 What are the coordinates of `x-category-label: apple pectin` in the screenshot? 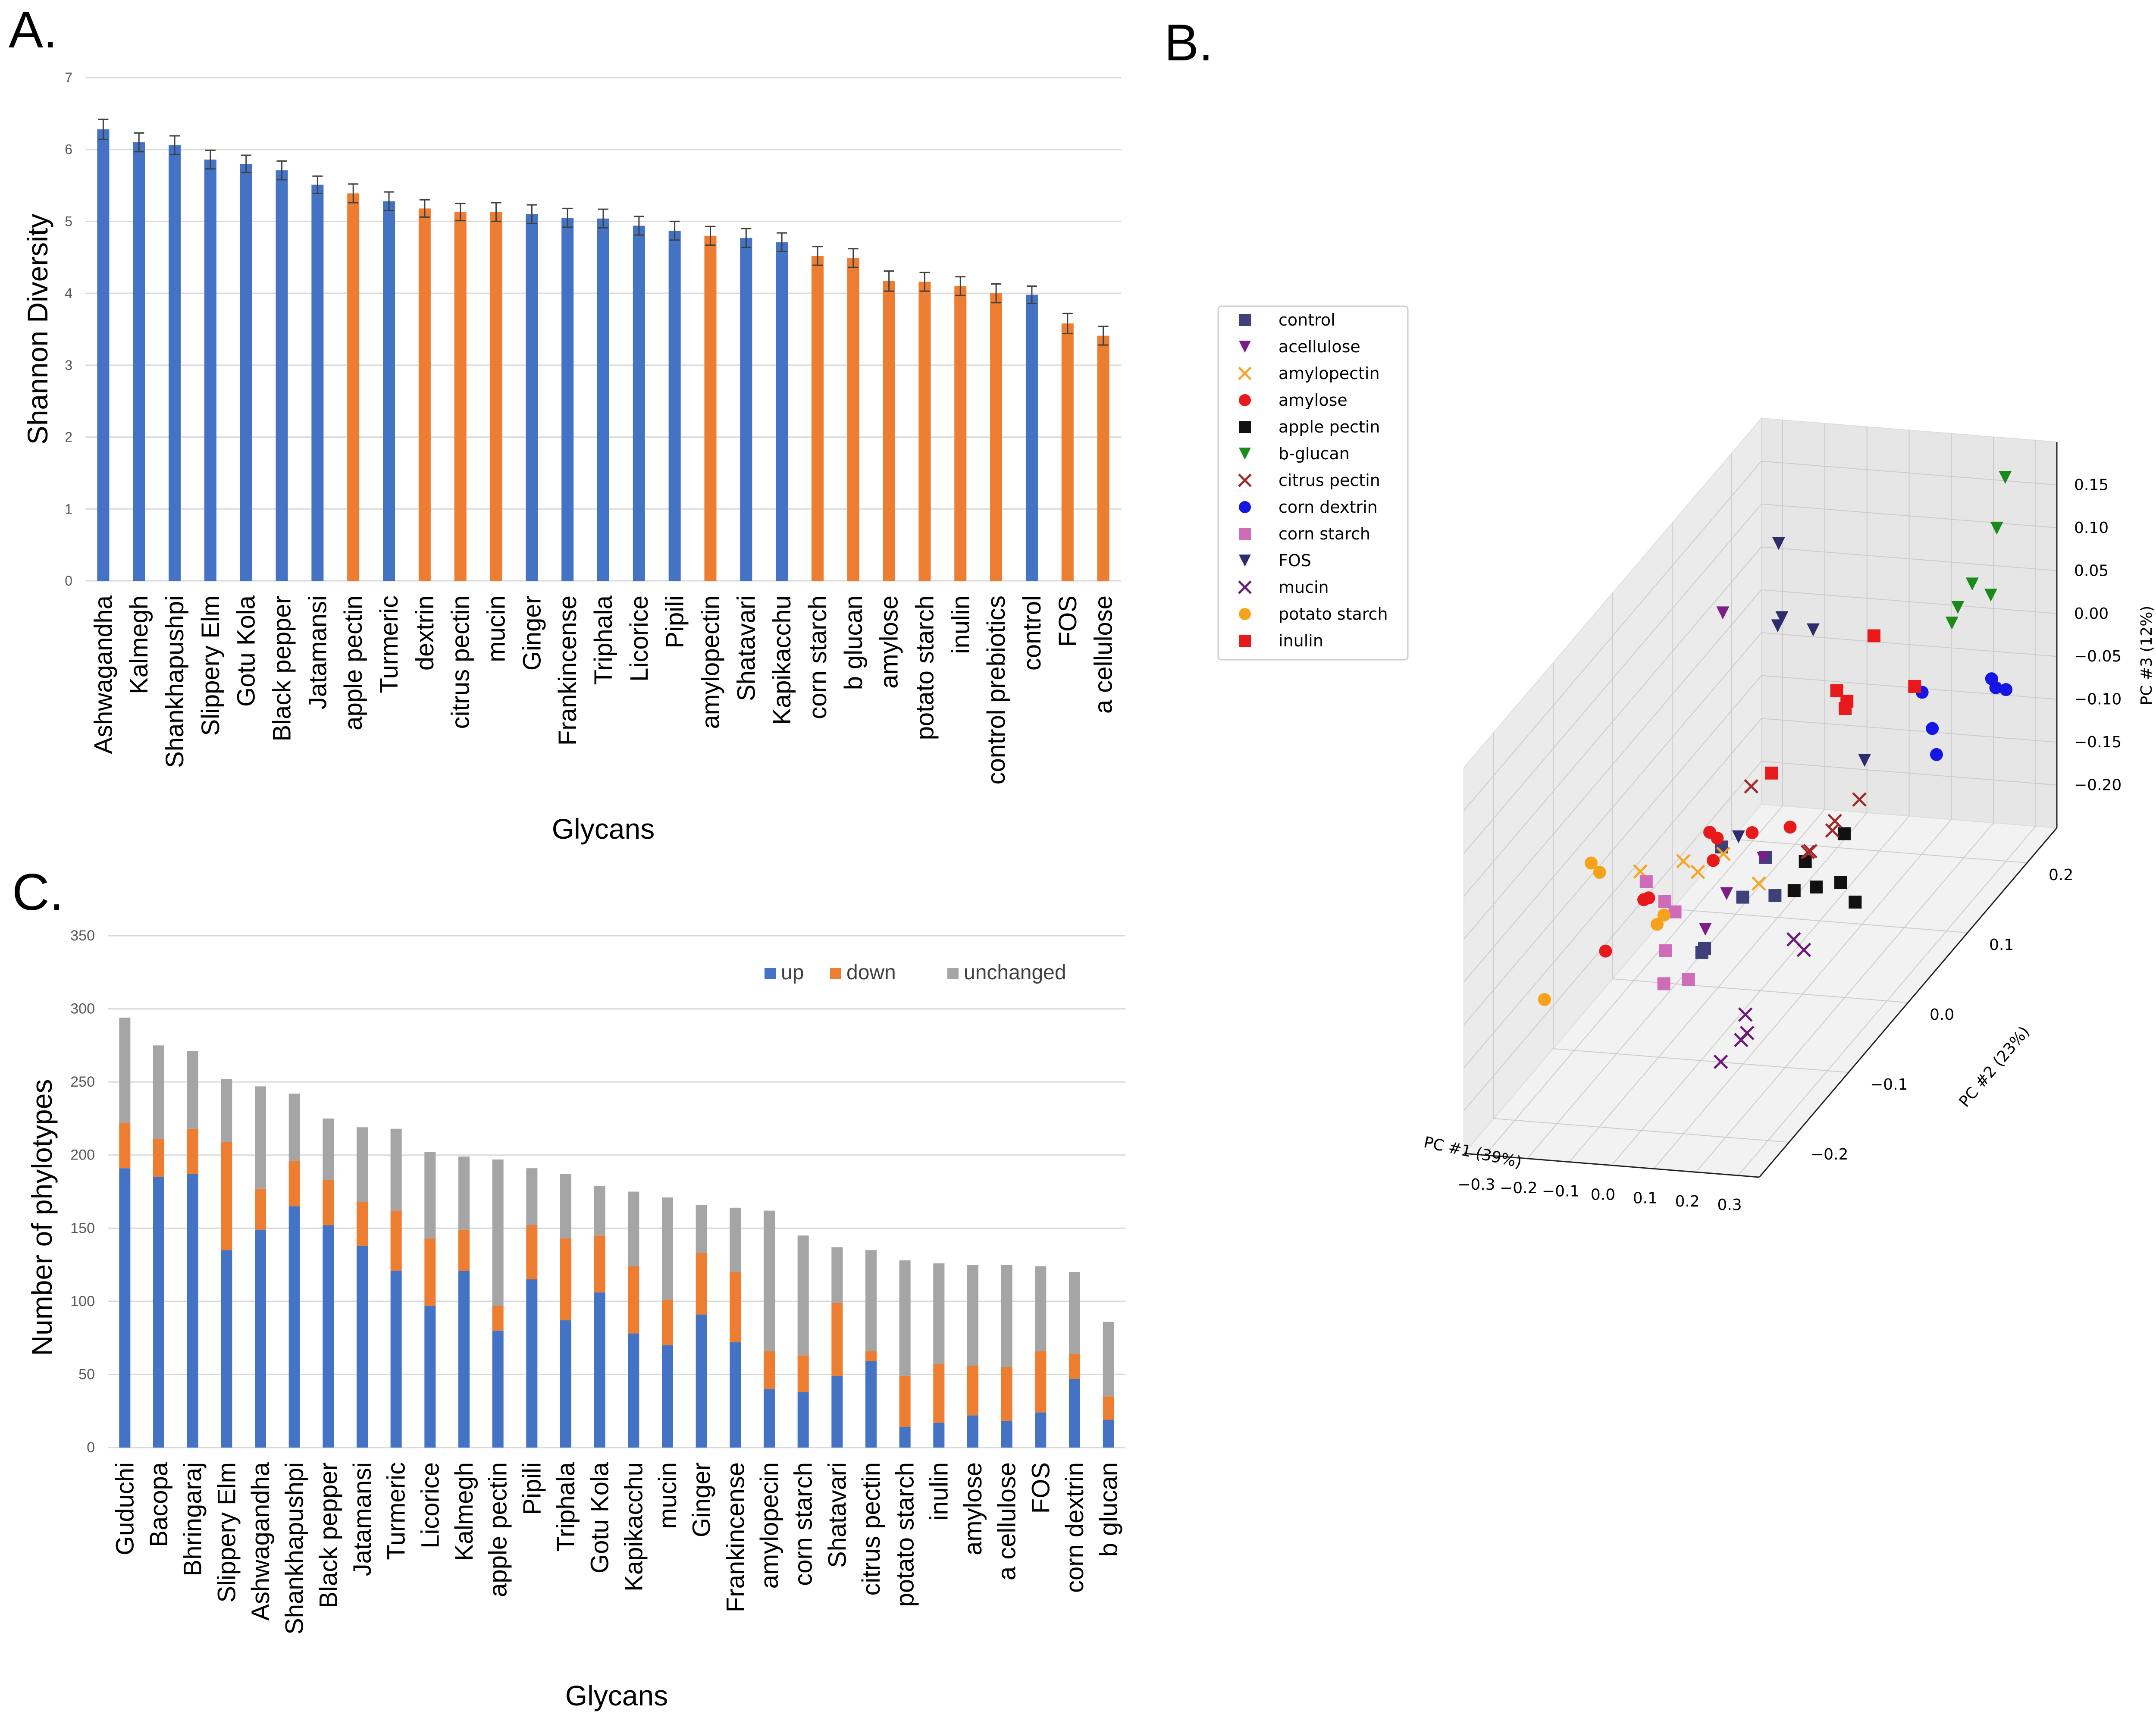 It's located at (353, 663).